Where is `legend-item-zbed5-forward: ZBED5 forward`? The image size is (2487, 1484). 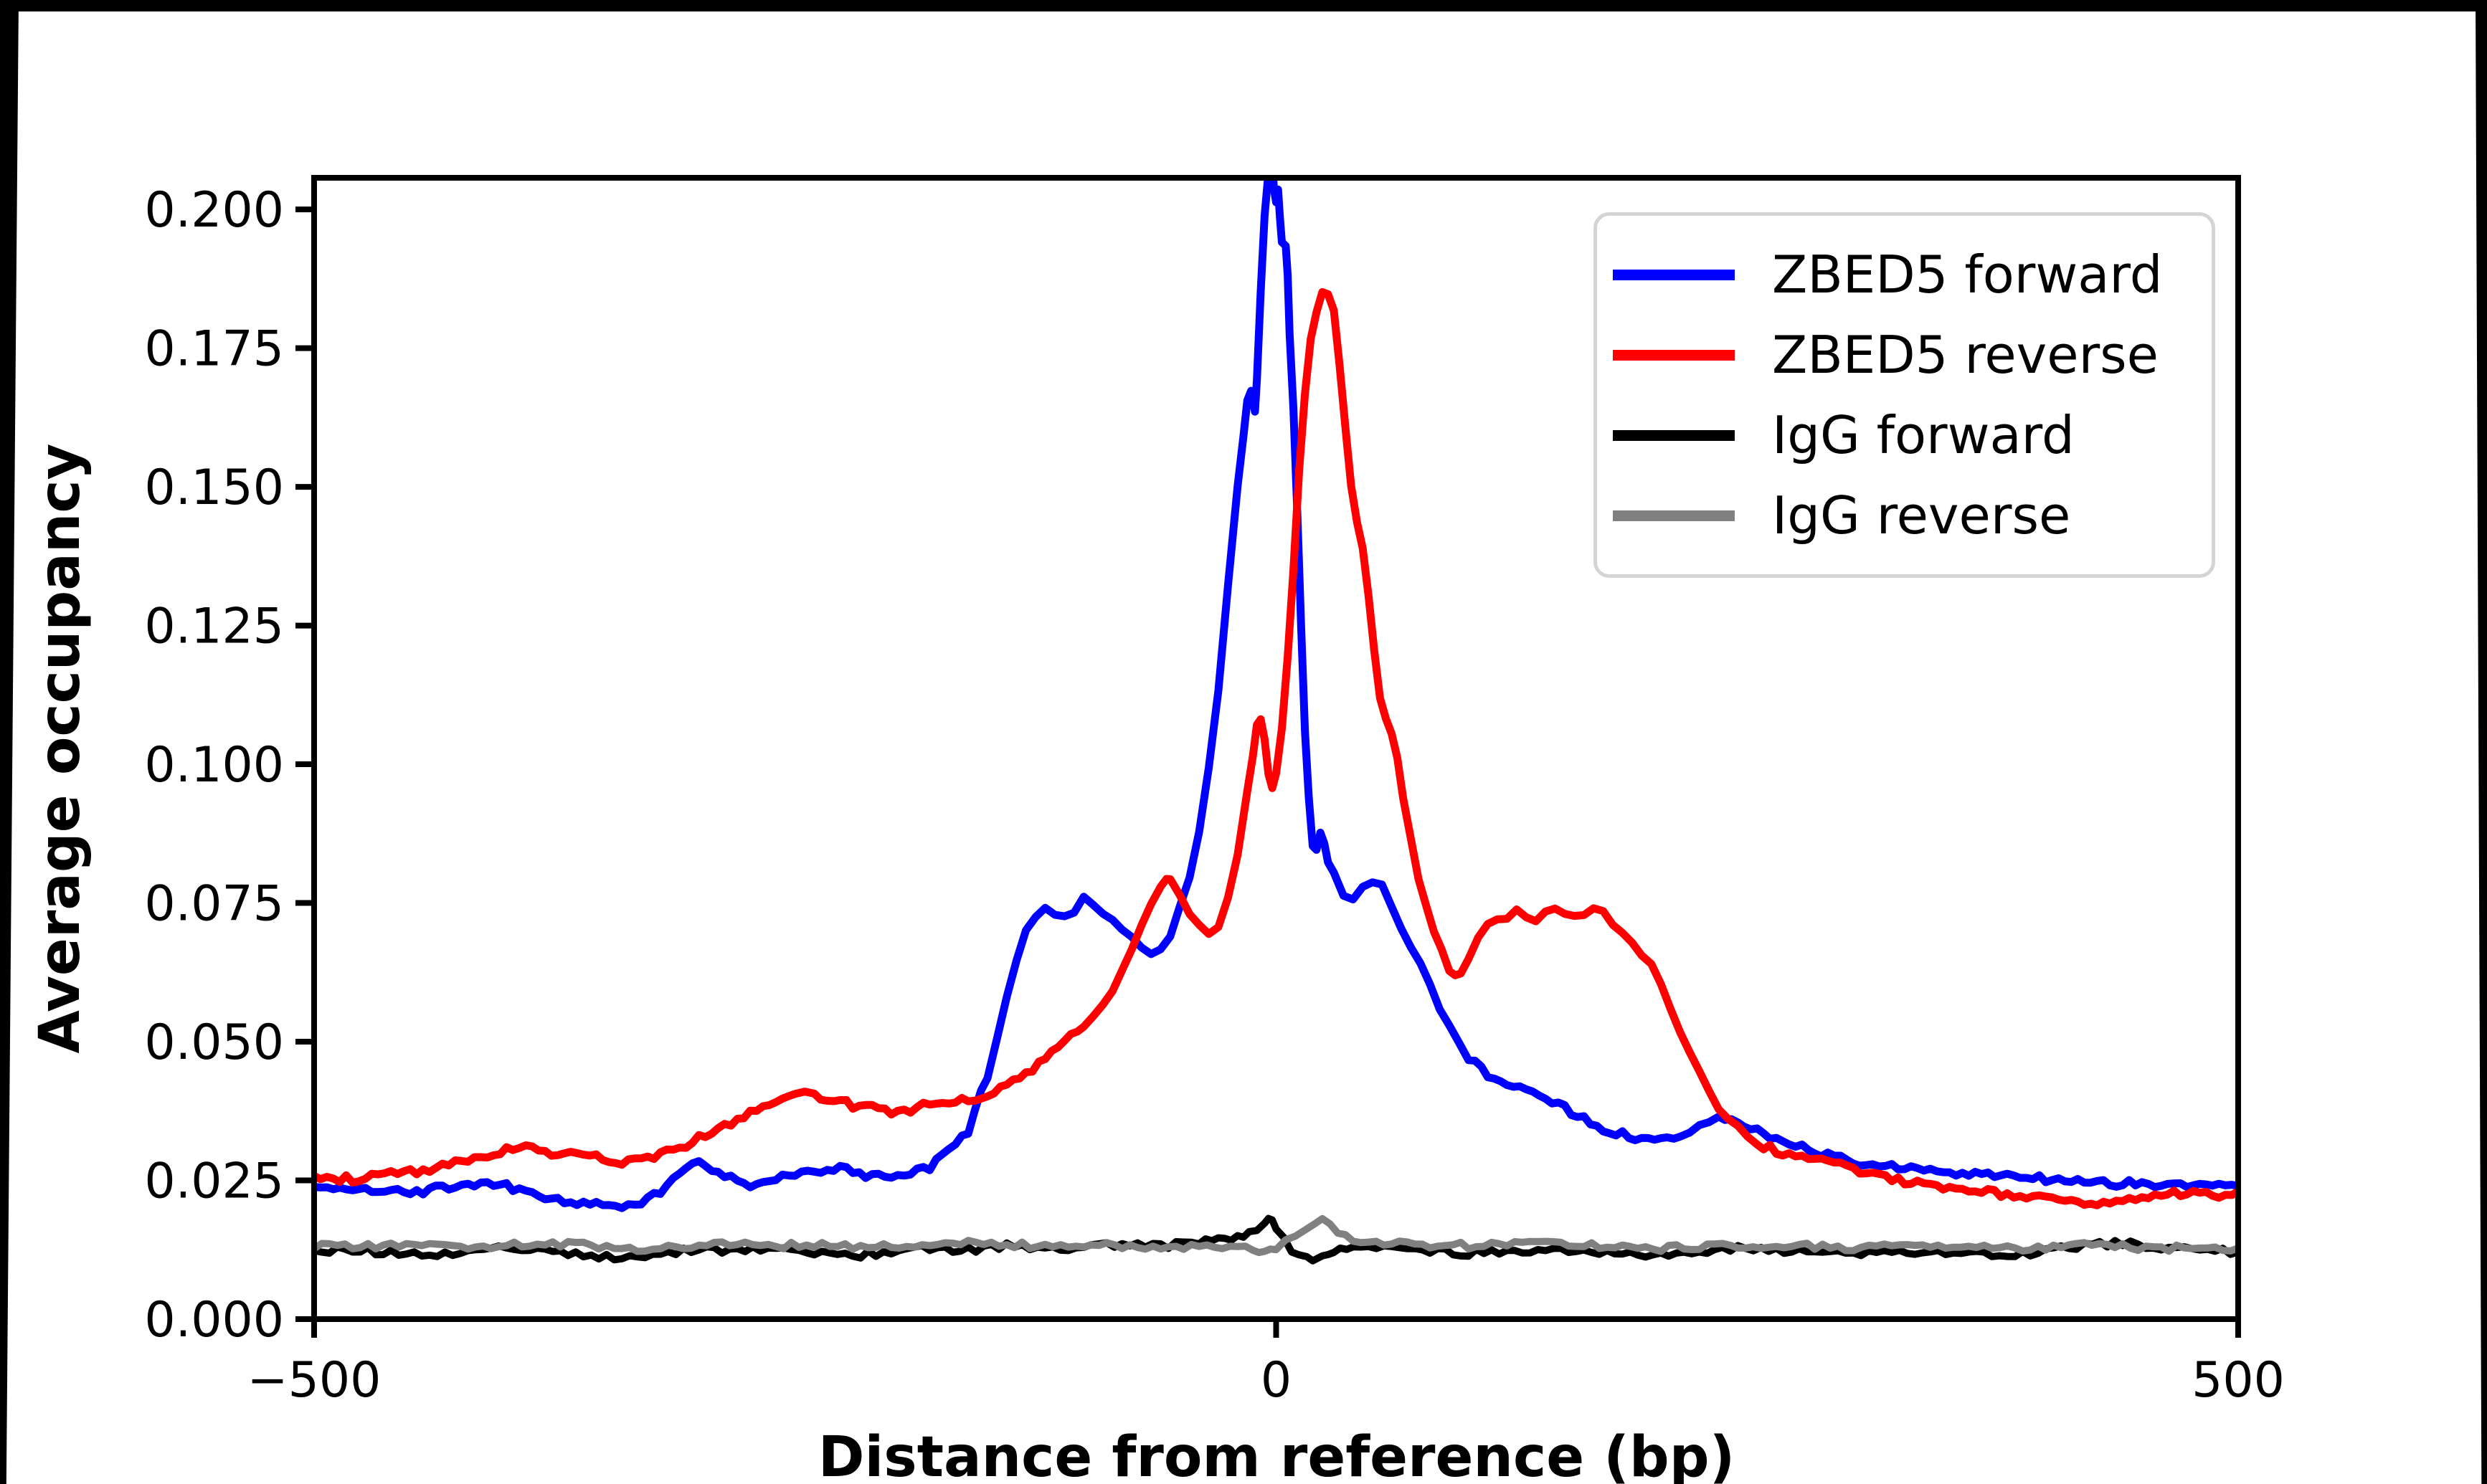
legend-item-zbed5-forward: ZBED5 forward is located at coordinates (1905, 274).